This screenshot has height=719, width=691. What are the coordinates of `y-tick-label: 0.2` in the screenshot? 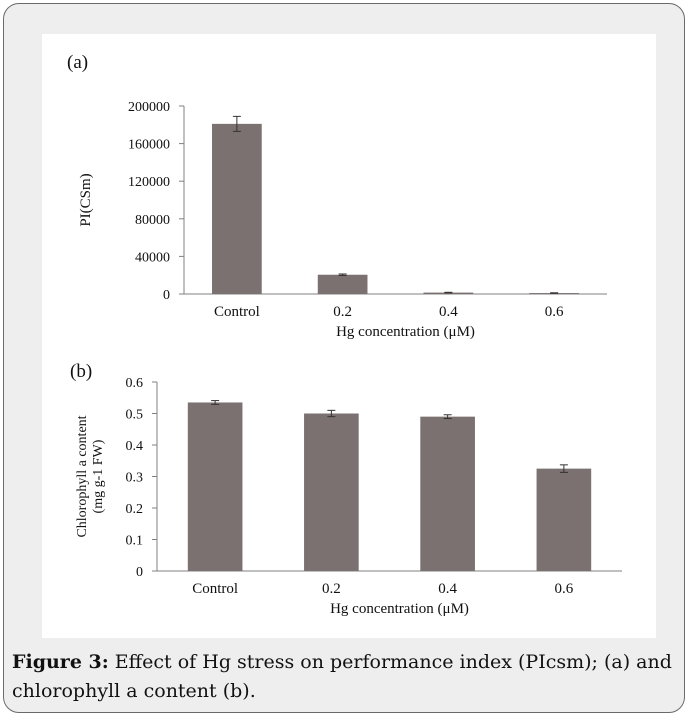 It's located at (135, 509).